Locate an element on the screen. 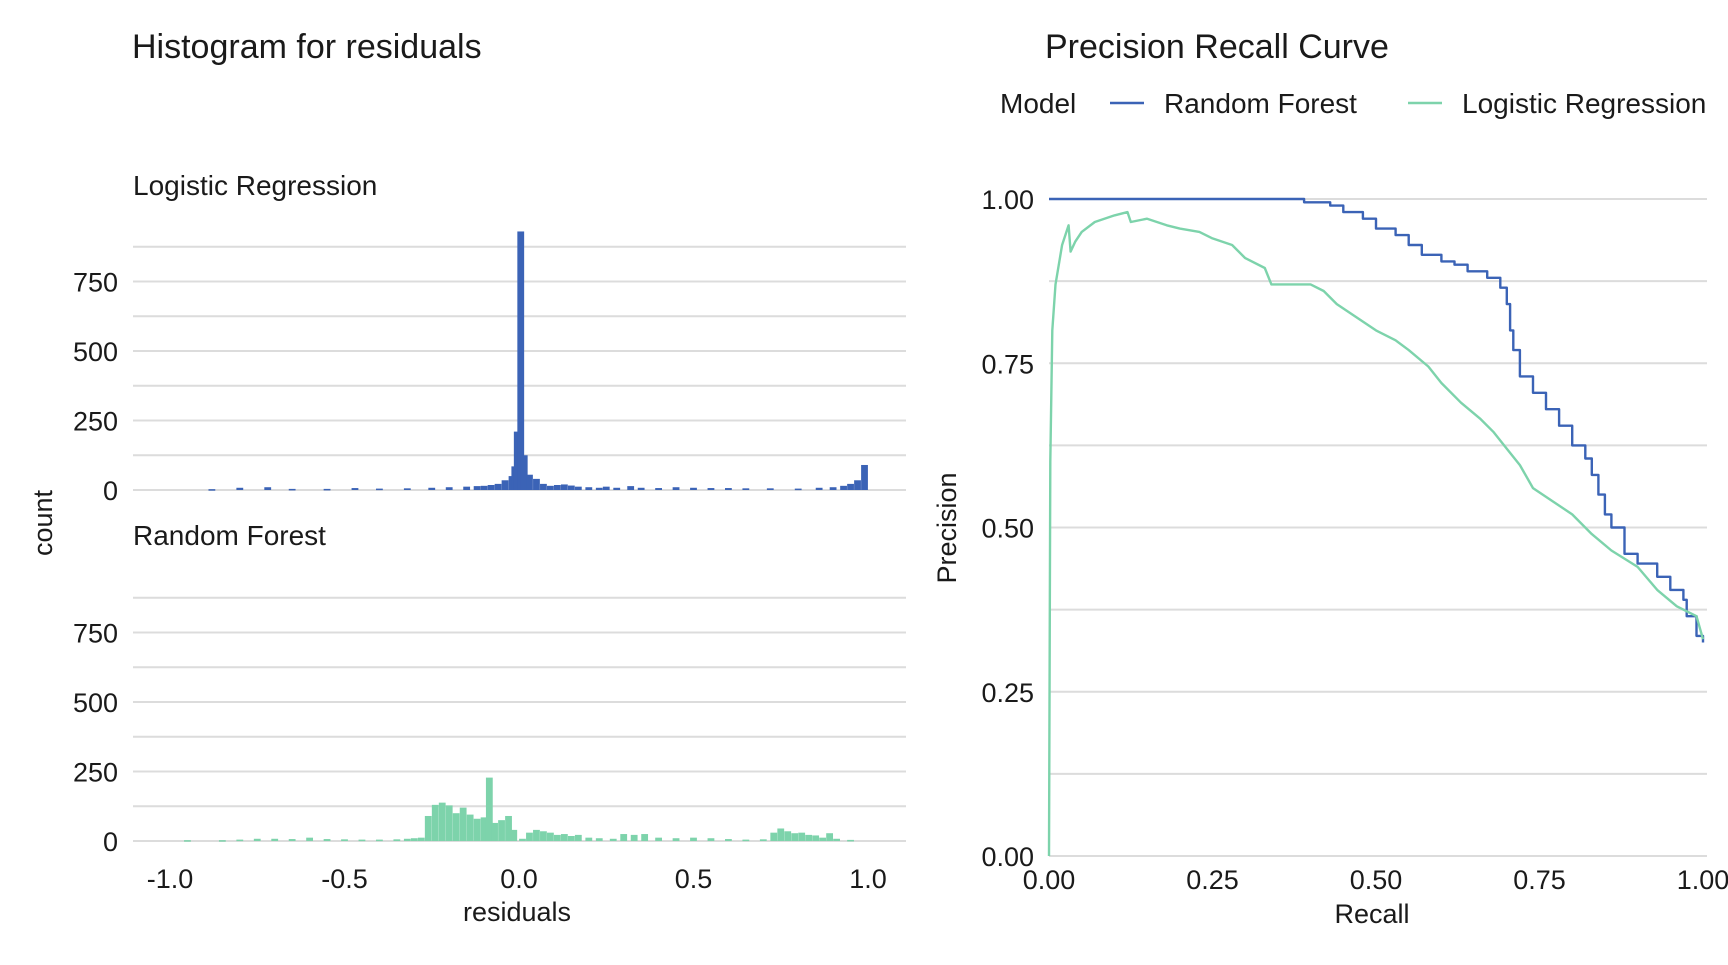 The width and height of the screenshot is (1728, 965). histogram-title: Histogram for residuals is located at coordinates (307, 47).